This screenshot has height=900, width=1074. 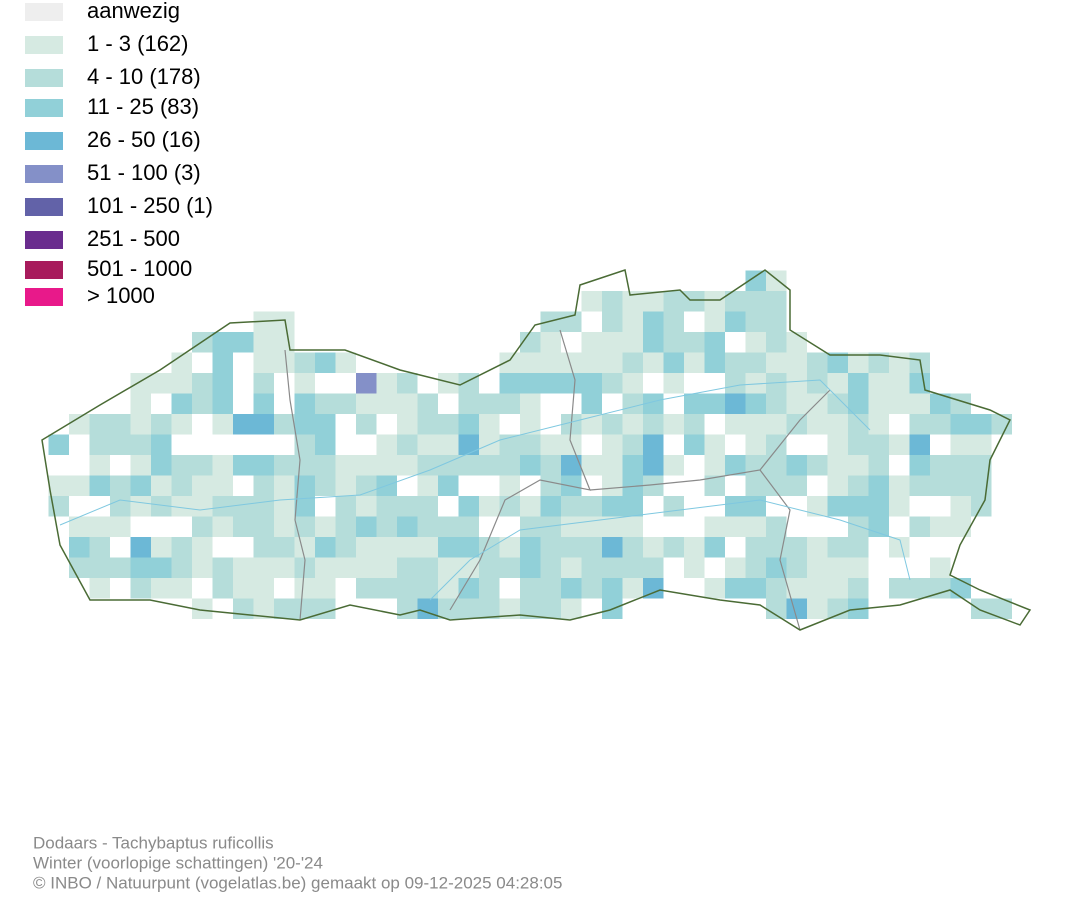 What do you see at coordinates (670, 550) in the screenshot?
I see `river` at bounding box center [670, 550].